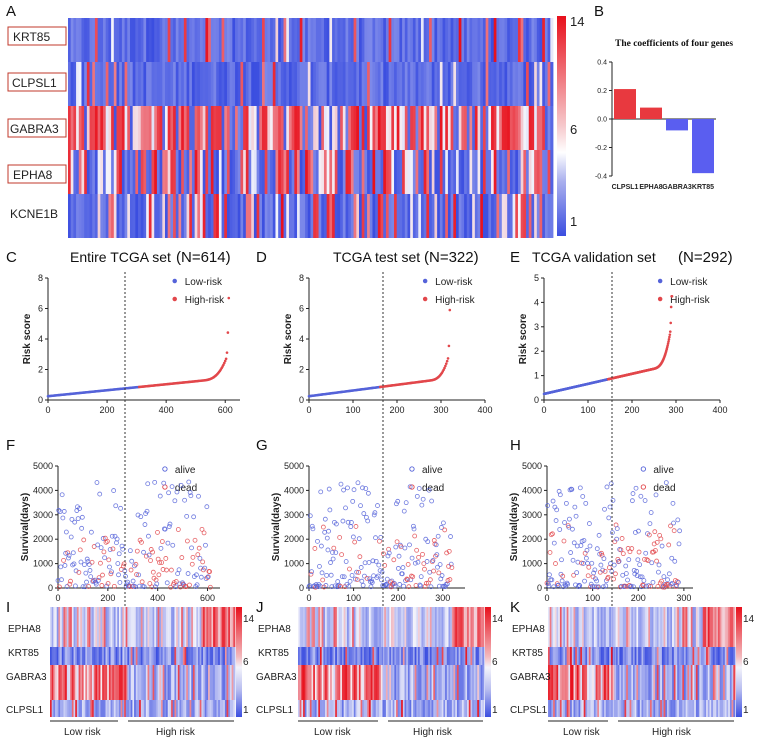 The image size is (760, 739). What do you see at coordinates (261, 257) in the screenshot?
I see `panel-letter-d: D` at bounding box center [261, 257].